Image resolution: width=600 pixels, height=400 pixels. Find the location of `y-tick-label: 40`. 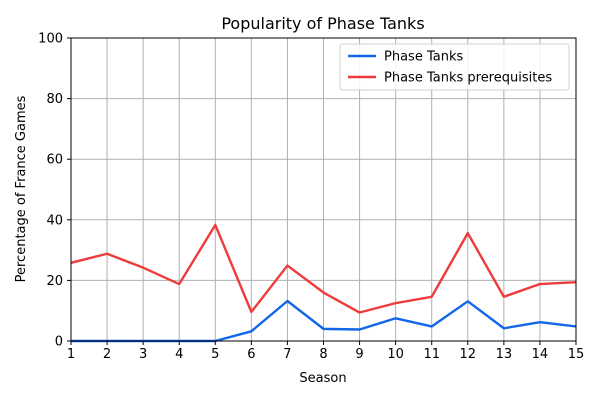

y-tick-label: 40 is located at coordinates (54, 220).